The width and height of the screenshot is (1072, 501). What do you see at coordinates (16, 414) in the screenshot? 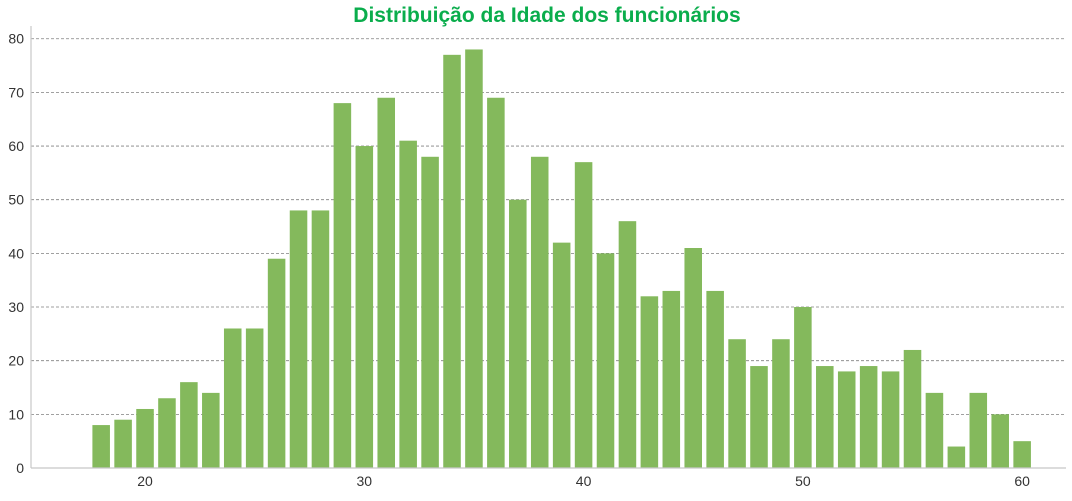
I see `y-tick-label-10: 10` at bounding box center [16, 414].